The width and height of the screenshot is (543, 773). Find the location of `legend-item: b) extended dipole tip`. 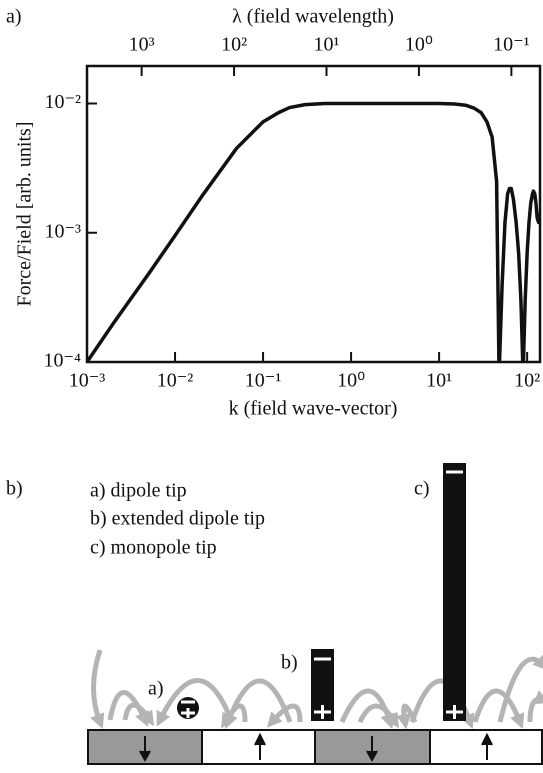

legend-item: b) extended dipole tip is located at coordinates (177, 519).